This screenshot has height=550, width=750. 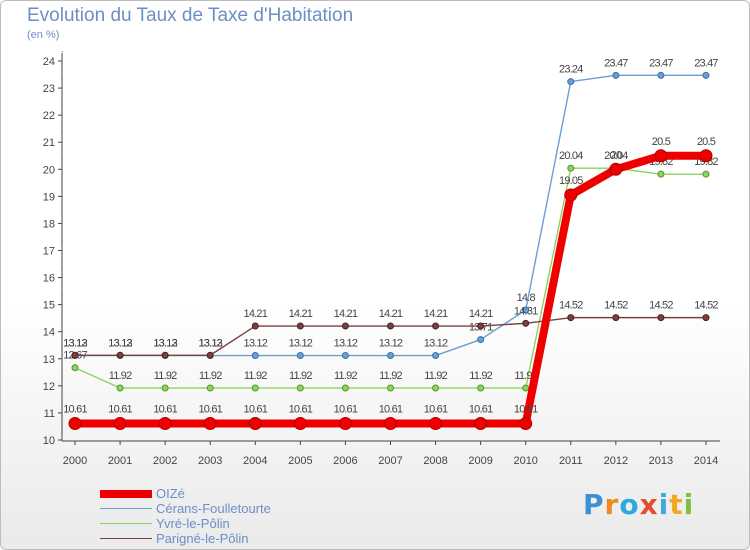 I want to click on y-tick-label: 19, so click(x=49, y=197).